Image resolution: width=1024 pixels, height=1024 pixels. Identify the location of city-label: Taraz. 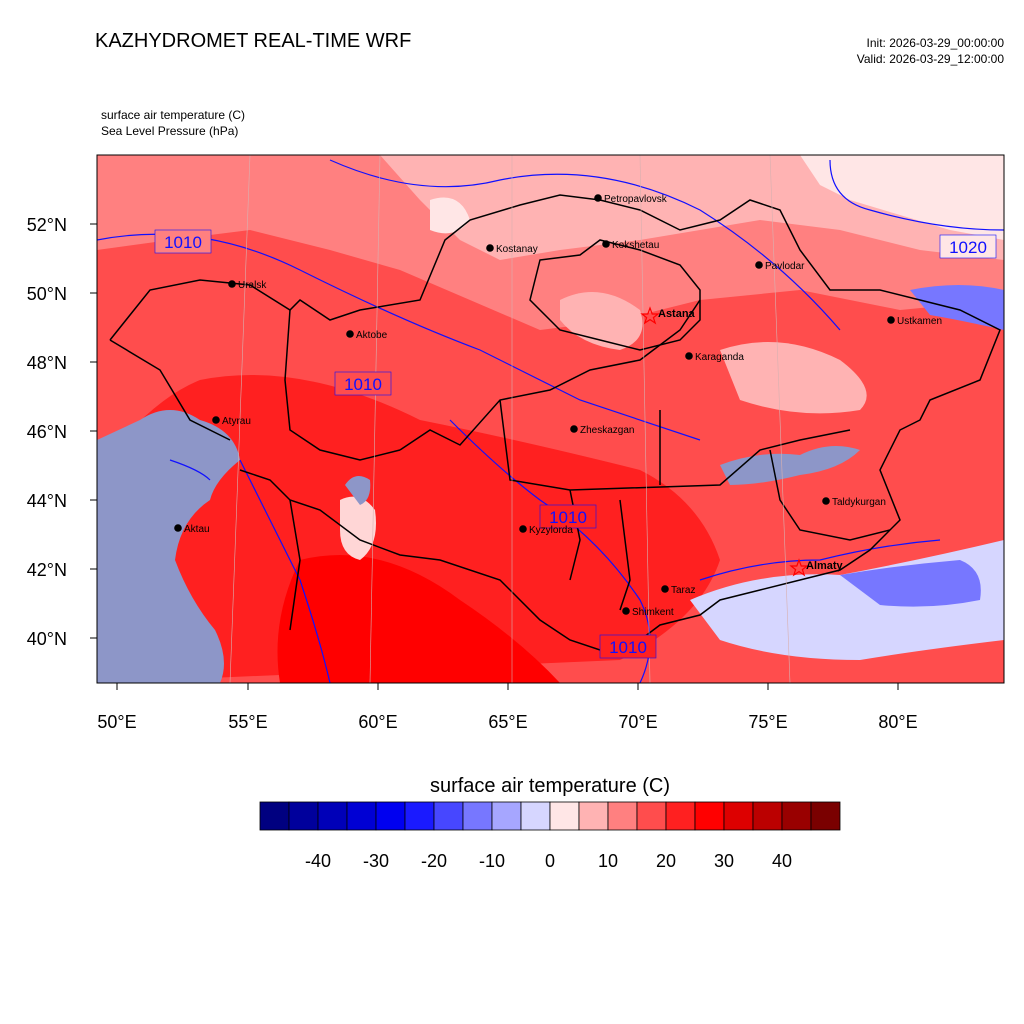
(683, 590).